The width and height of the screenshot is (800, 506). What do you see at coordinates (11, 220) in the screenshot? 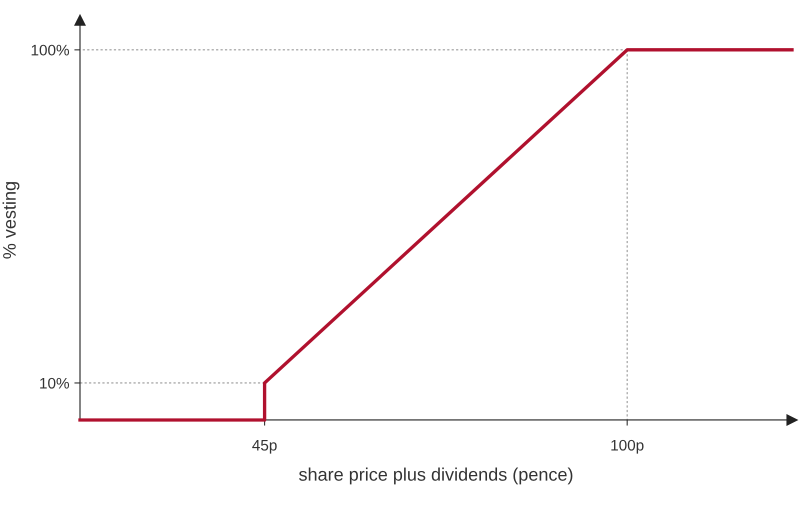
I see `y-axis-title: % vesting` at bounding box center [11, 220].